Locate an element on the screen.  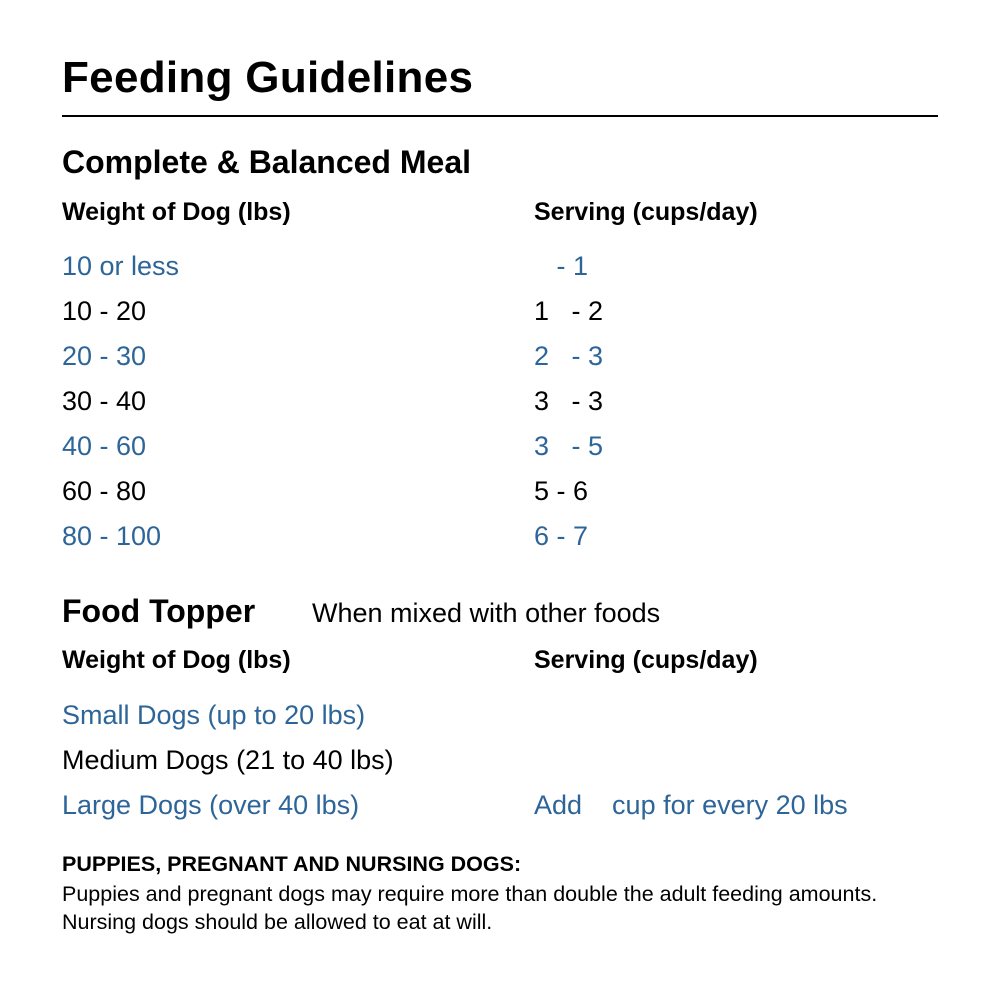
topper-col-weight: Weight of Dog (lbs) is located at coordinates (176, 660).